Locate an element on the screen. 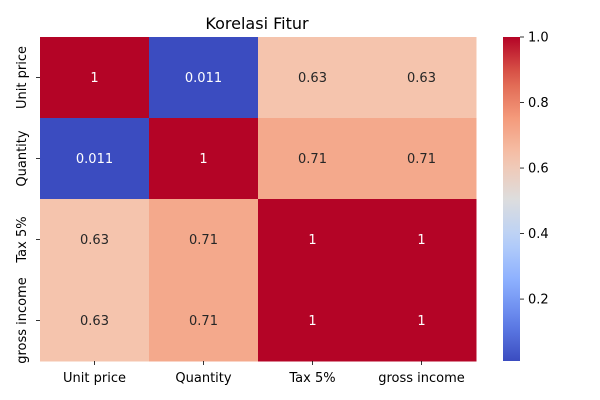 Image resolution: width=600 pixels, height=400 pixels. colorbar-tick-label: 0.8 is located at coordinates (538, 103).